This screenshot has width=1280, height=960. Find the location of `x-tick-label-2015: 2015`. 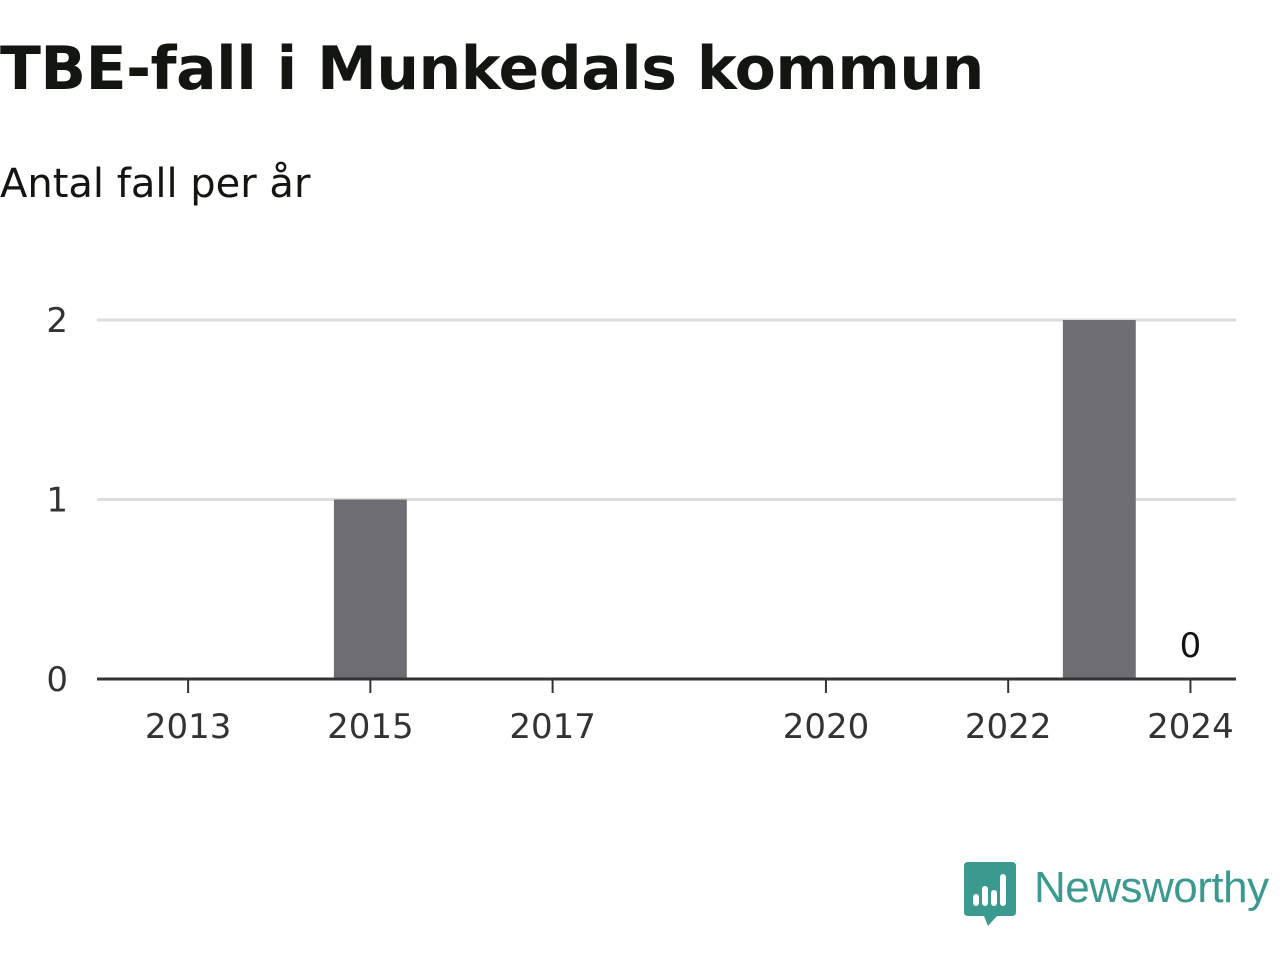

x-tick-label-2015: 2015 is located at coordinates (370, 727).